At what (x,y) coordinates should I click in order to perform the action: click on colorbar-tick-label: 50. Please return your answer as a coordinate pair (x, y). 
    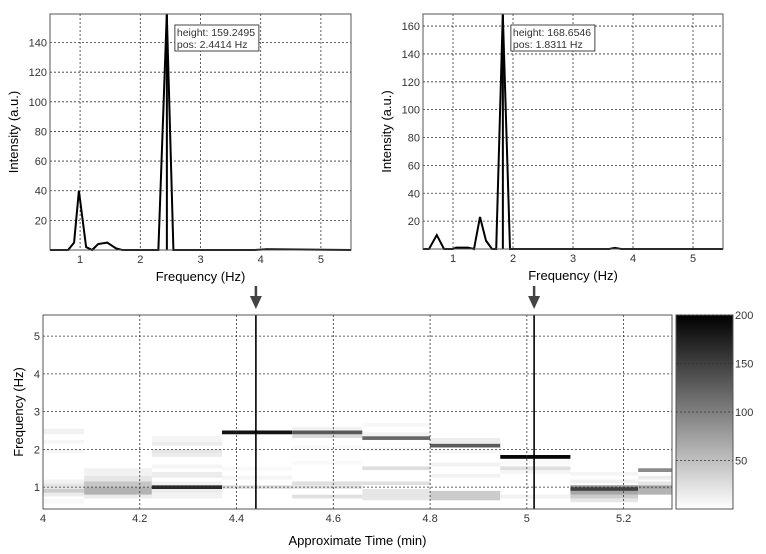
    Looking at the image, I should click on (741, 462).